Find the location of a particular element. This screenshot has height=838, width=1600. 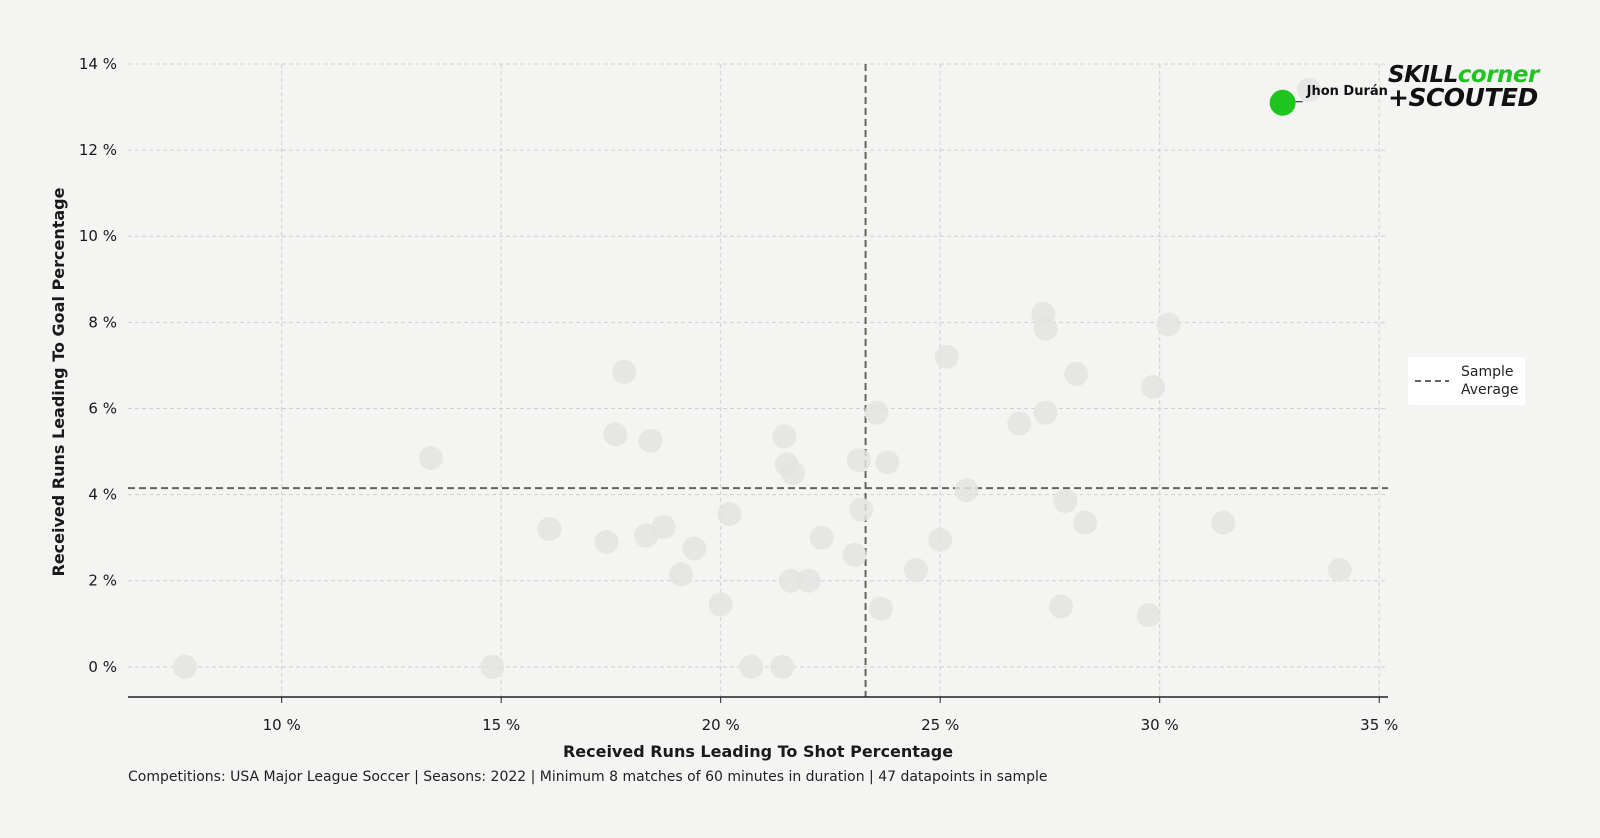

y-tick-label: 4 % is located at coordinates (102, 495).